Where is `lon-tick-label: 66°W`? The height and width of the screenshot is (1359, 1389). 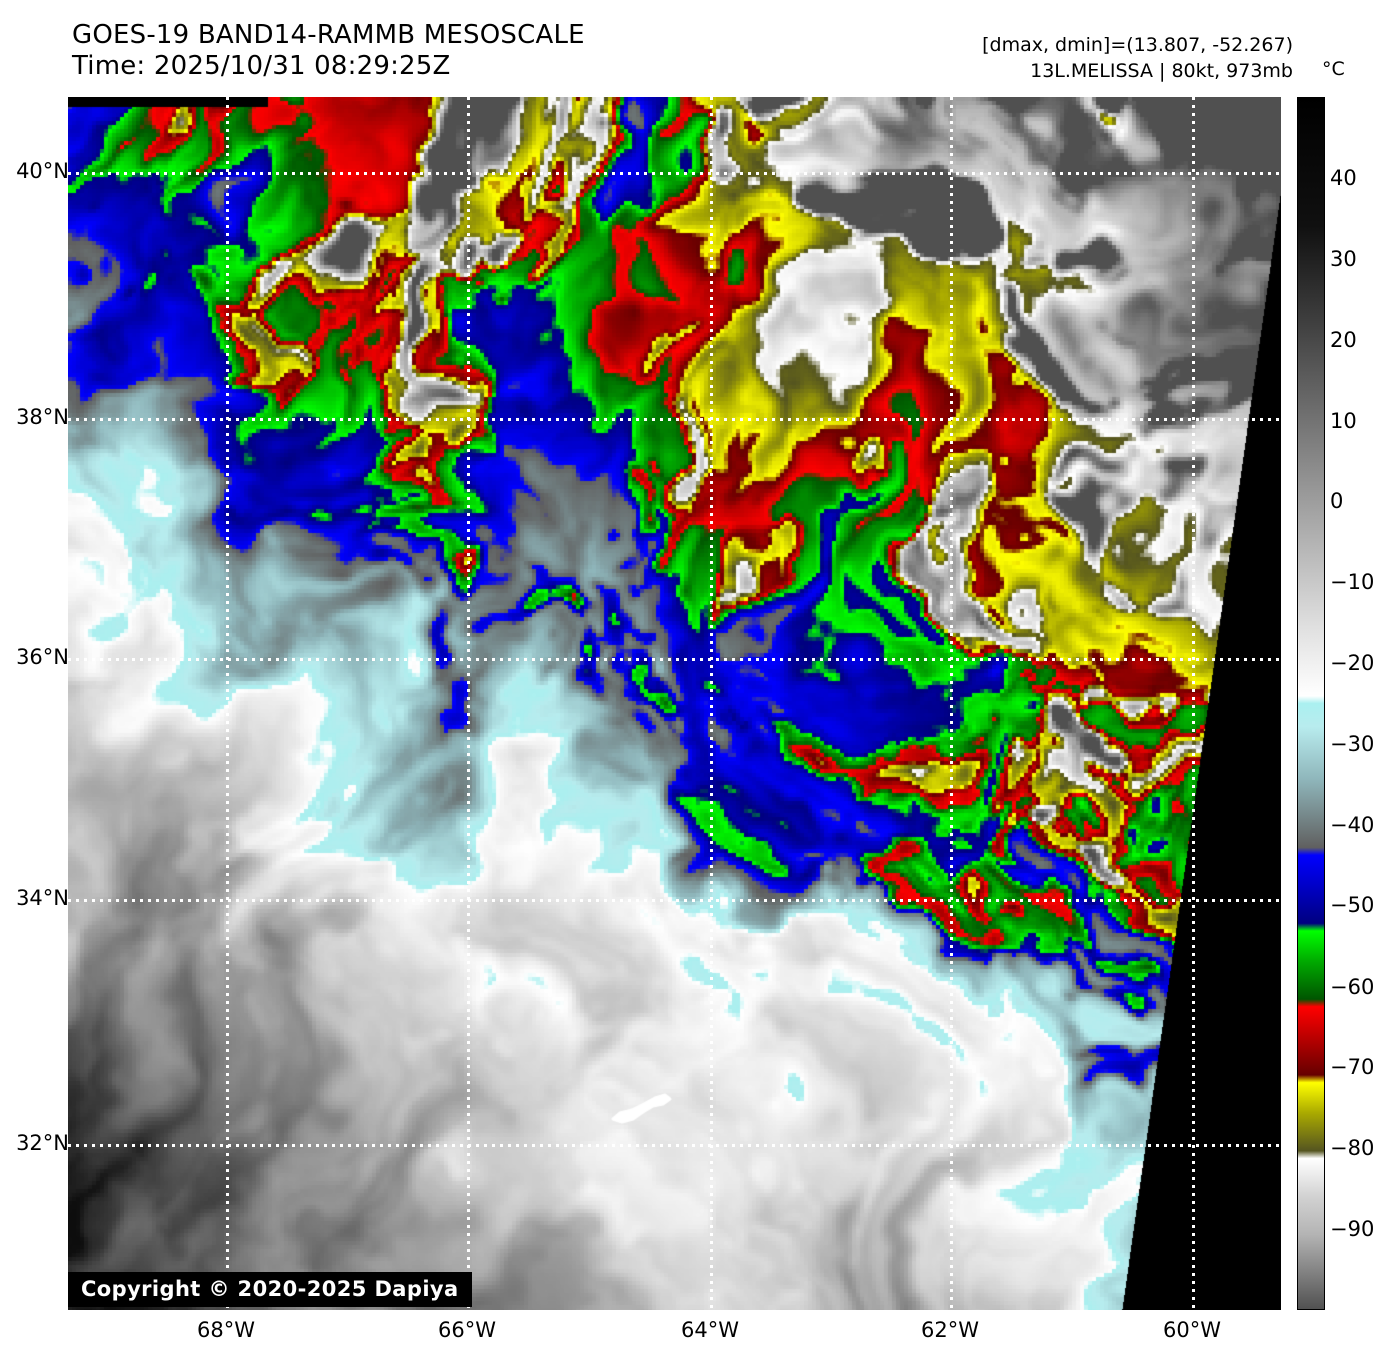
lon-tick-label: 66°W is located at coordinates (467, 1330).